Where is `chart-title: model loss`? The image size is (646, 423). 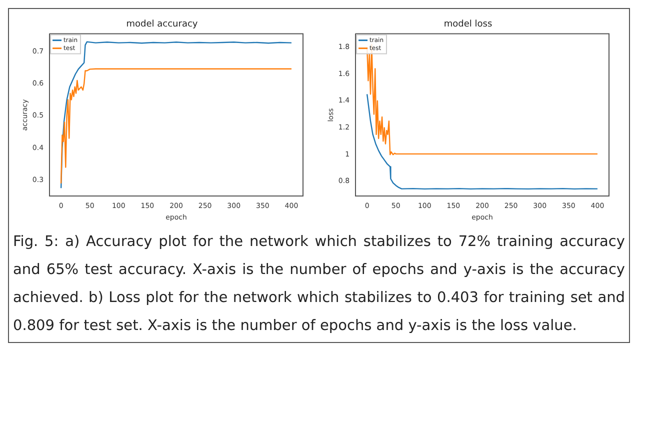 chart-title: model loss is located at coordinates (468, 25).